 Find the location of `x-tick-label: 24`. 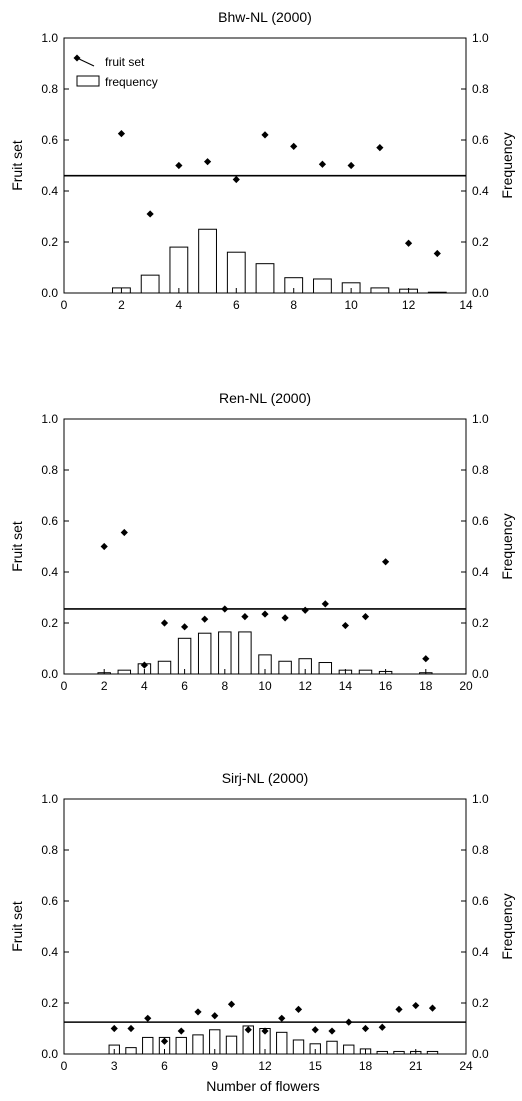

x-tick-label: 24 is located at coordinates (466, 1066).